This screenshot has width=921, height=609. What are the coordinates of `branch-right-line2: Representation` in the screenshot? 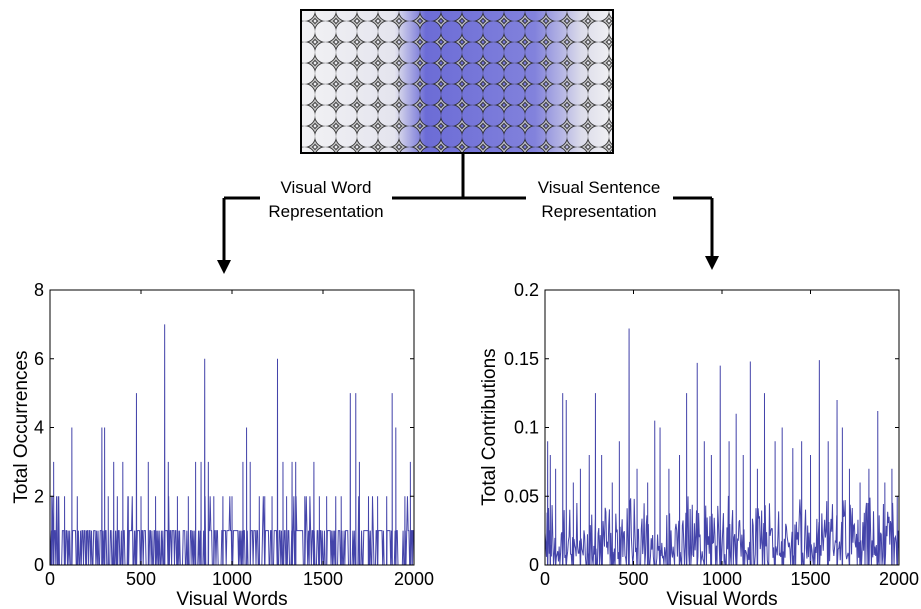 It's located at (598, 211).